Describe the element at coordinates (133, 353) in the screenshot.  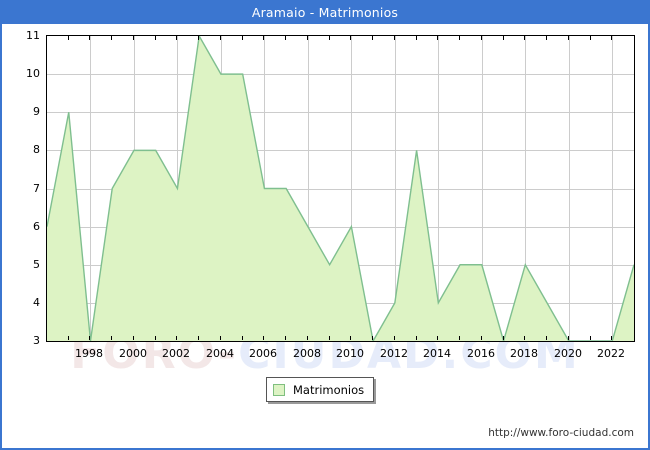
I see `x-axis-tick-label: 2000` at that location.